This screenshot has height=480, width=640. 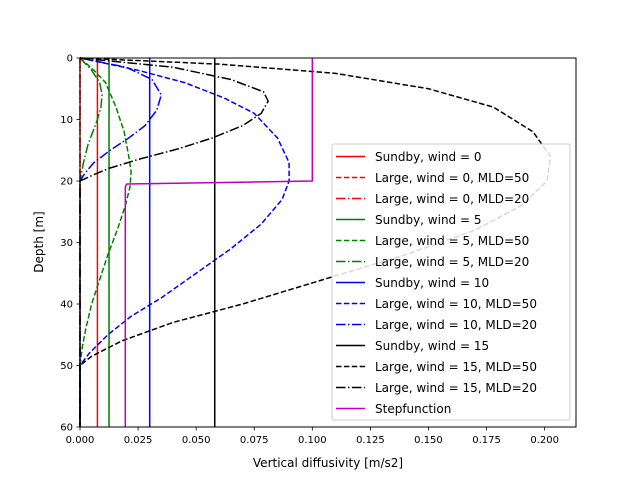 What do you see at coordinates (196, 440) in the screenshot?
I see `x-tick-label: 0.050` at bounding box center [196, 440].